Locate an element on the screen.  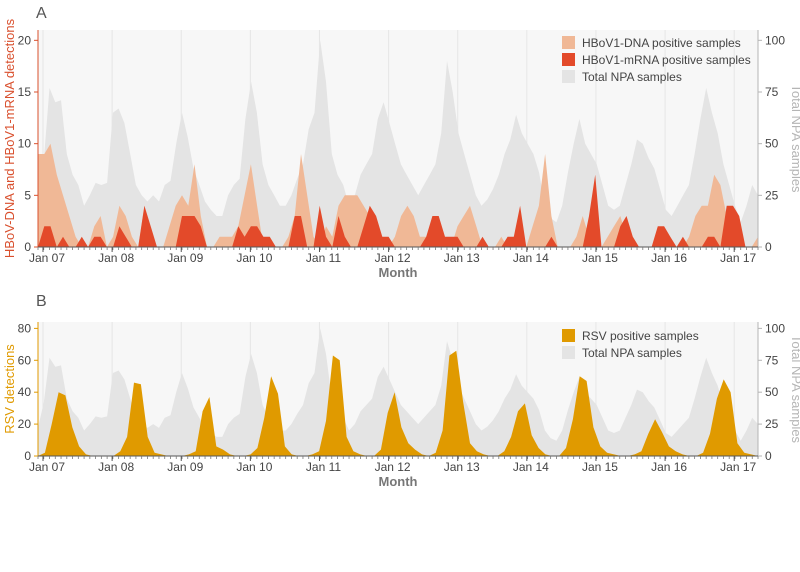
legend-label: HBoV1-DNA positive samples is located at coordinates (661, 43).